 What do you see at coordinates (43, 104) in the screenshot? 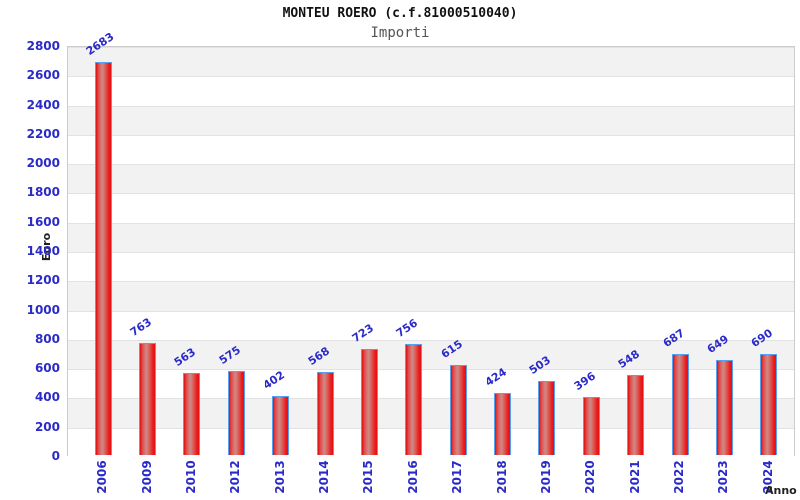
I see `y-tick-label: 2400` at bounding box center [43, 104].